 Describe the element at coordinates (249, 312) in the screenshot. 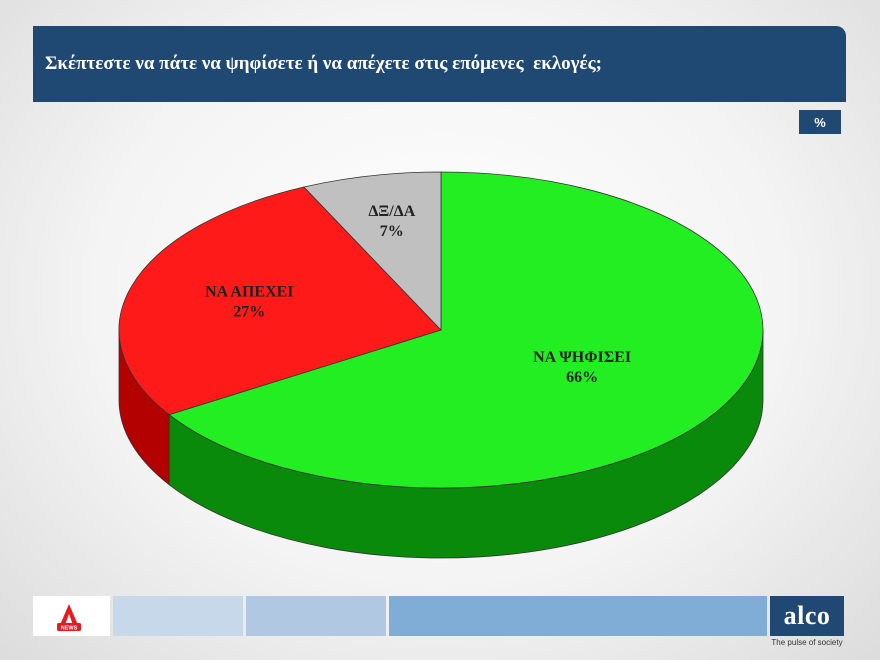

I see `slice-value-1: 27%` at that location.